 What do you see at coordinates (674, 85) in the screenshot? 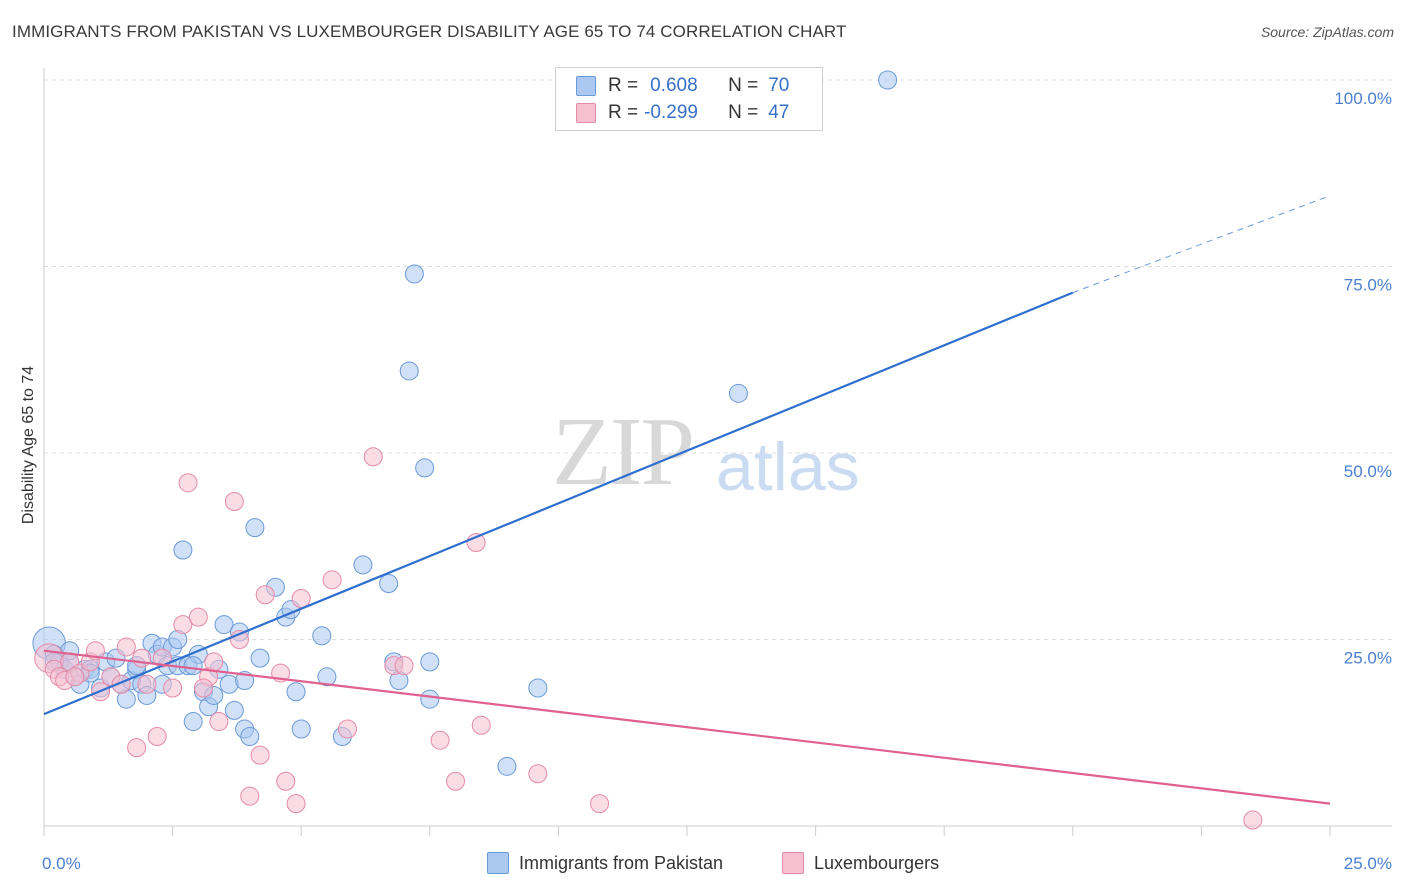
I see `legend-r-value: 0.608` at bounding box center [674, 85].